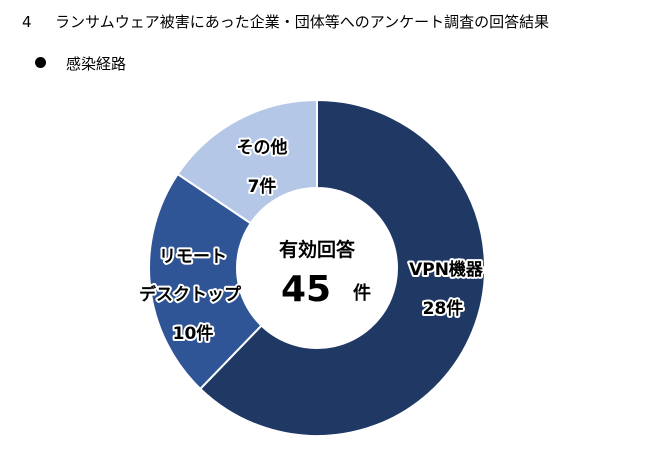 The height and width of the screenshot is (457, 652). I want to click on center-unit: 件, so click(362, 293).